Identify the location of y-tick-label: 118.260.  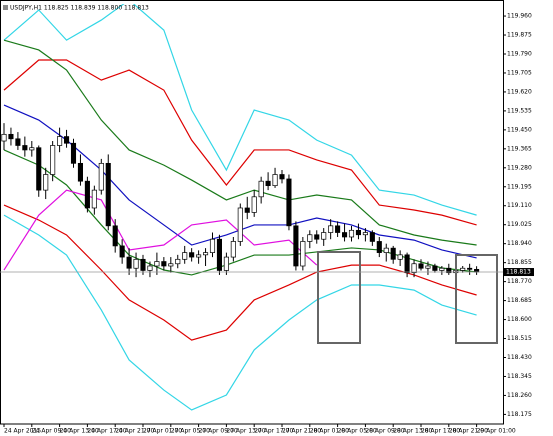
(519, 395).